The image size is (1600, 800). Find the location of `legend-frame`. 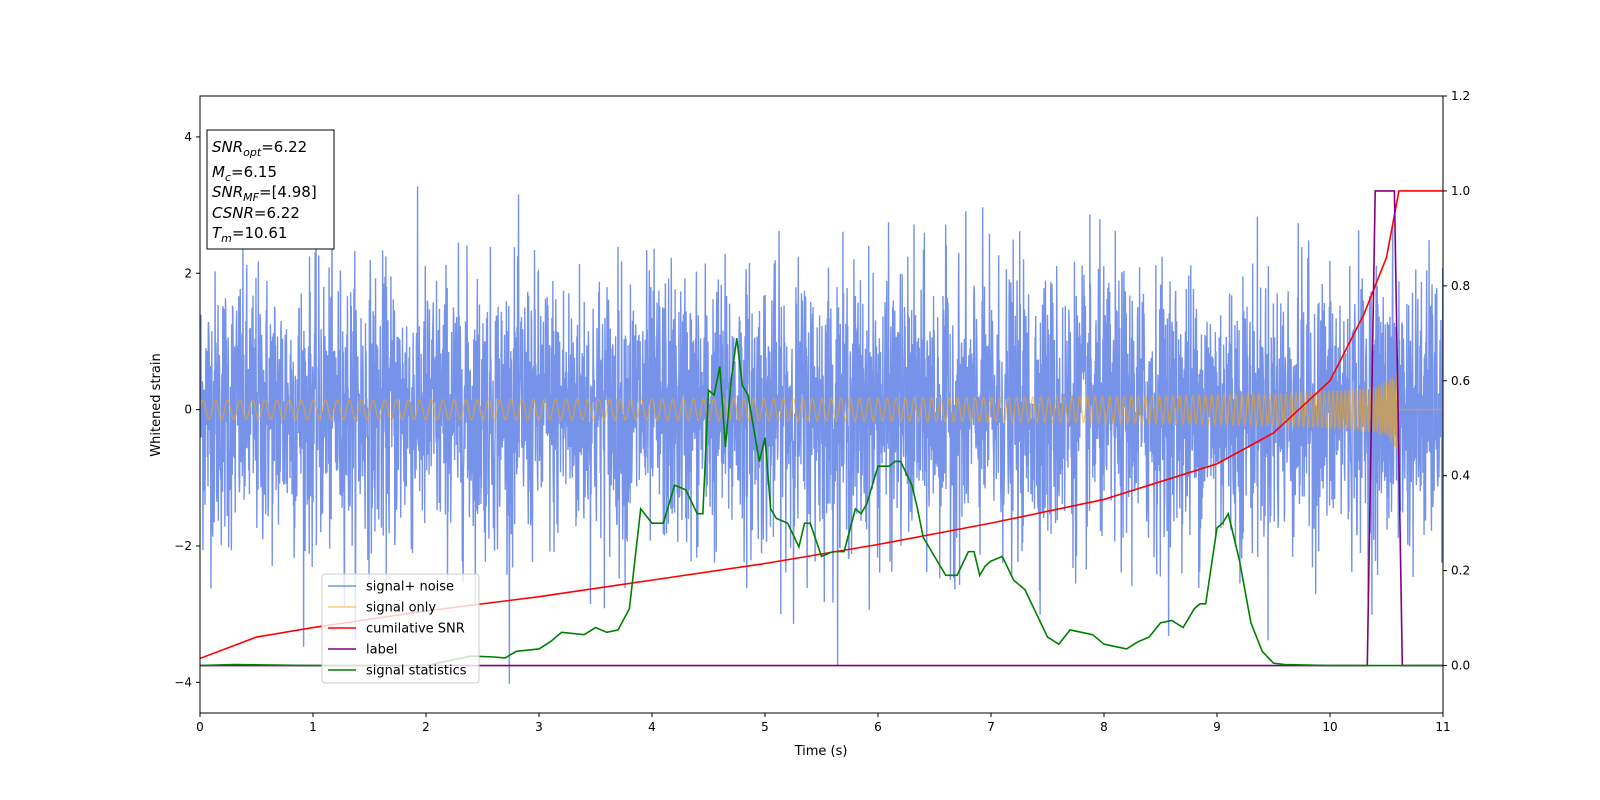

legend-frame is located at coordinates (400, 628).